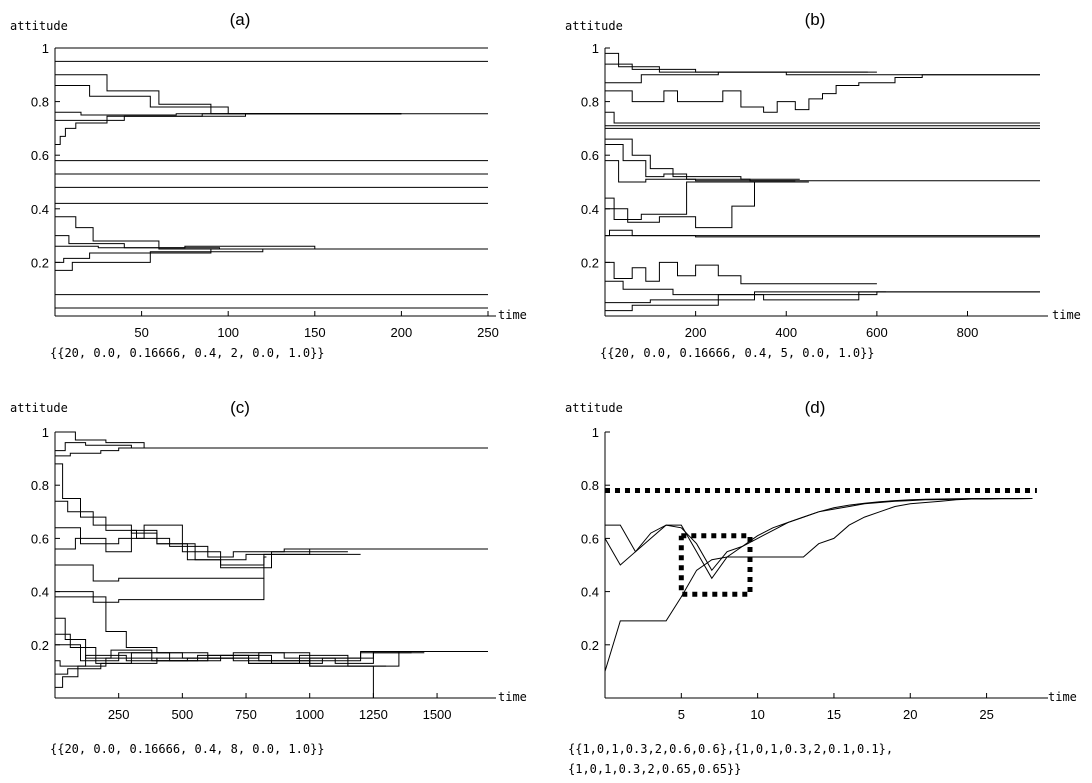 This screenshot has width=1092, height=783. I want to click on parameter-caption: {{20, 0.0, 0.16666, 0.4, 5, 0.0, 1.0}}, so click(737, 353).